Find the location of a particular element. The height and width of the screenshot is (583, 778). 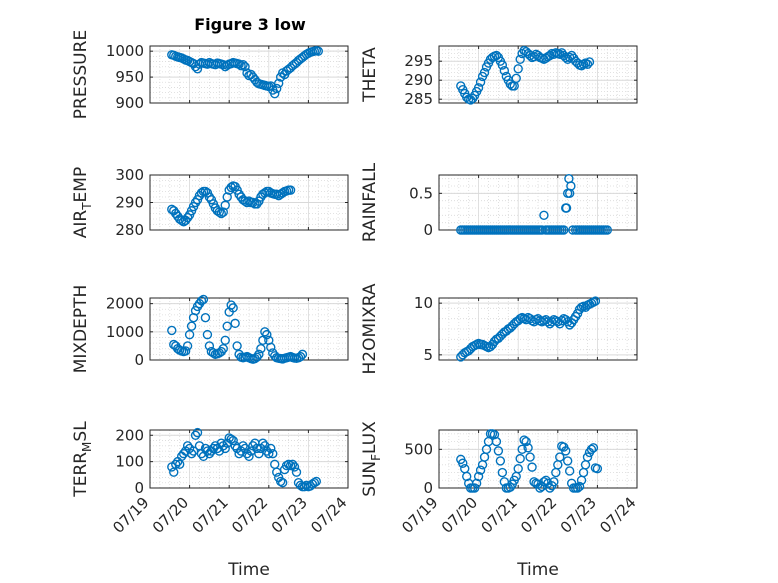

x-tick-label: 07/22 is located at coordinates (249, 515).